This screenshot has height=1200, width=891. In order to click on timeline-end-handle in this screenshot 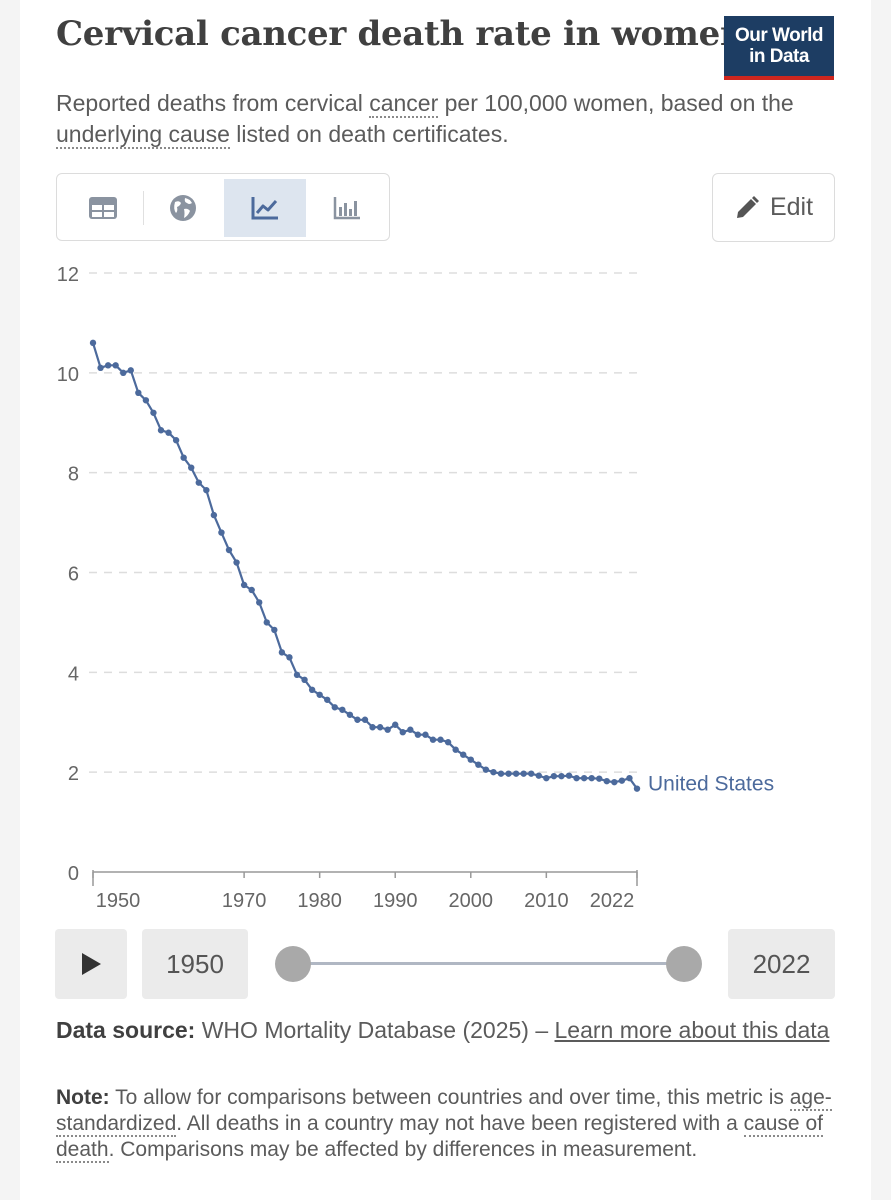, I will do `click(684, 964)`.